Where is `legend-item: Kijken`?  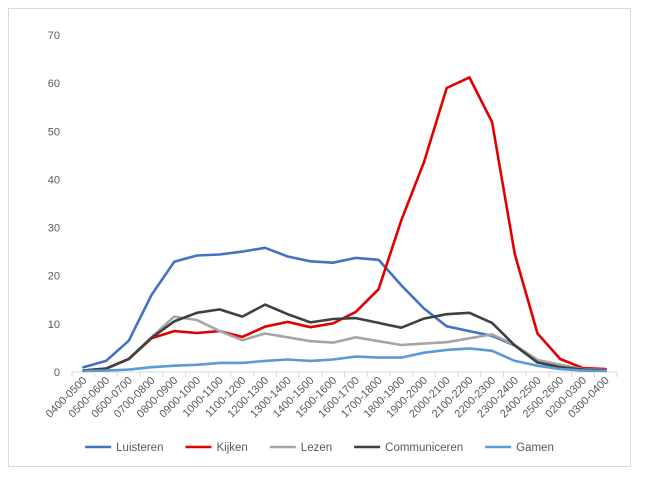 legend-item: Kijken is located at coordinates (216, 448).